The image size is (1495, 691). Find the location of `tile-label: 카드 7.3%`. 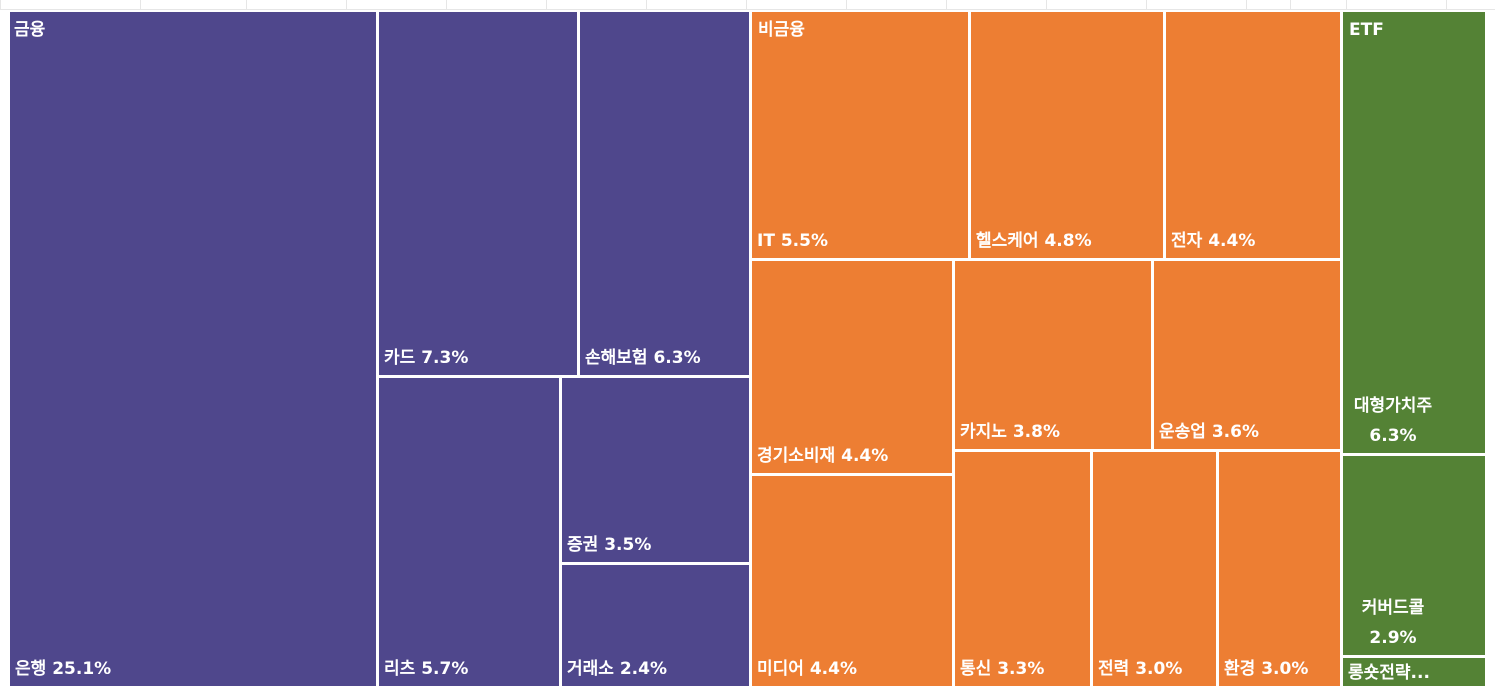

tile-label: 카드 7.3% is located at coordinates (426, 358).